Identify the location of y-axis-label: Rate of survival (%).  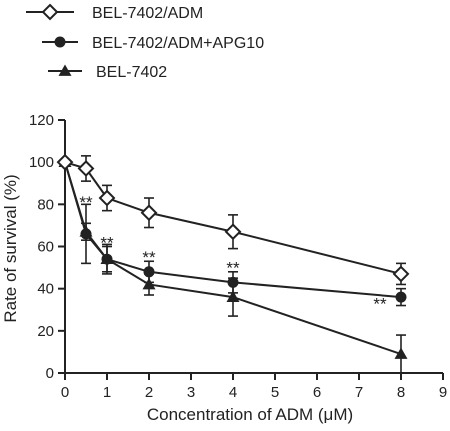
(10, 248).